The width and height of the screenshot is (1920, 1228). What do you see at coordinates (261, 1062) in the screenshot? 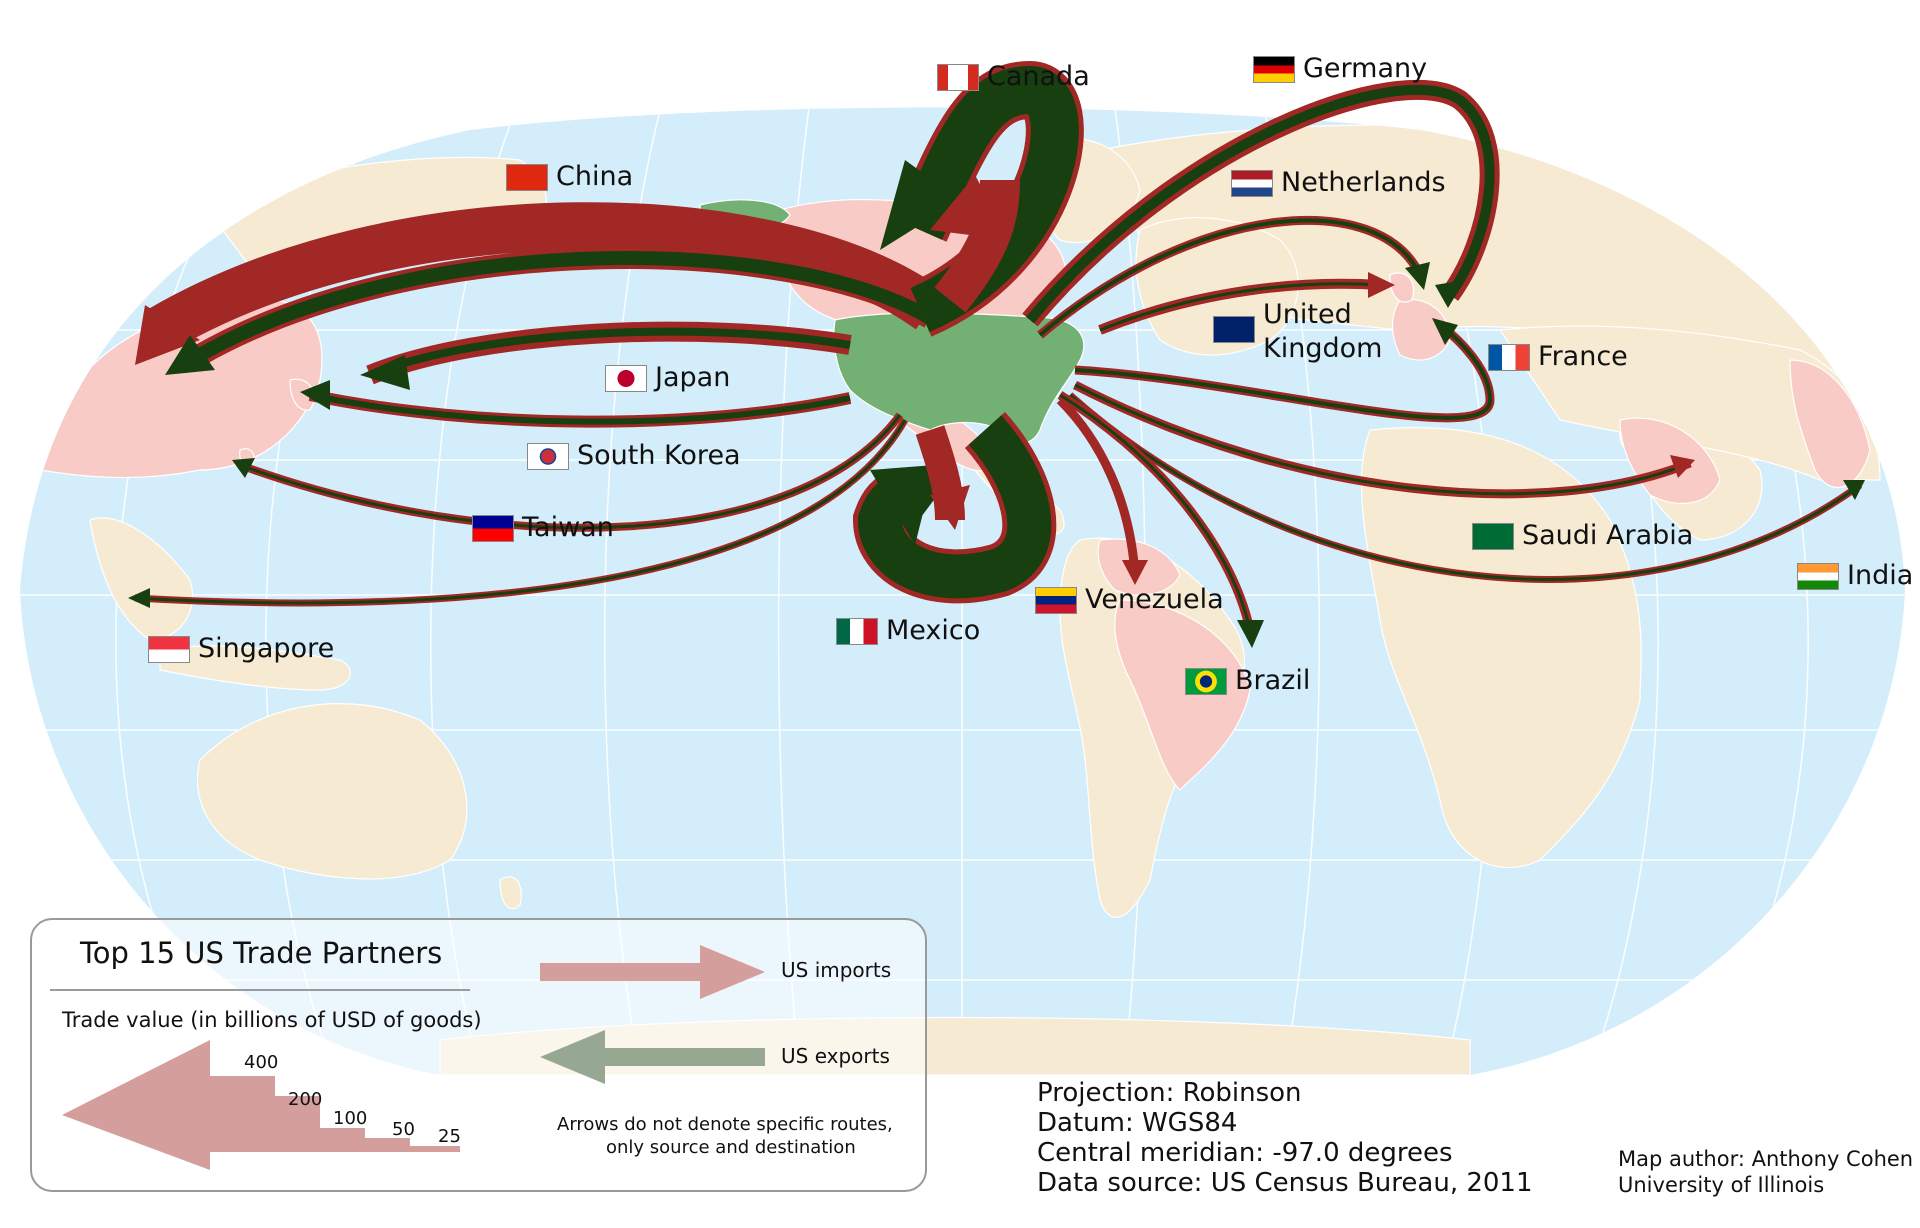
I see `legend-scale-400: 400` at bounding box center [261, 1062].